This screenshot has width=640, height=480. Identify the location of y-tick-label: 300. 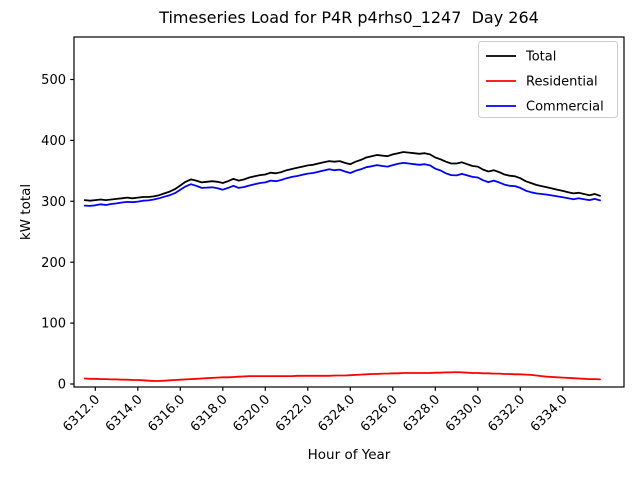
(53, 202).